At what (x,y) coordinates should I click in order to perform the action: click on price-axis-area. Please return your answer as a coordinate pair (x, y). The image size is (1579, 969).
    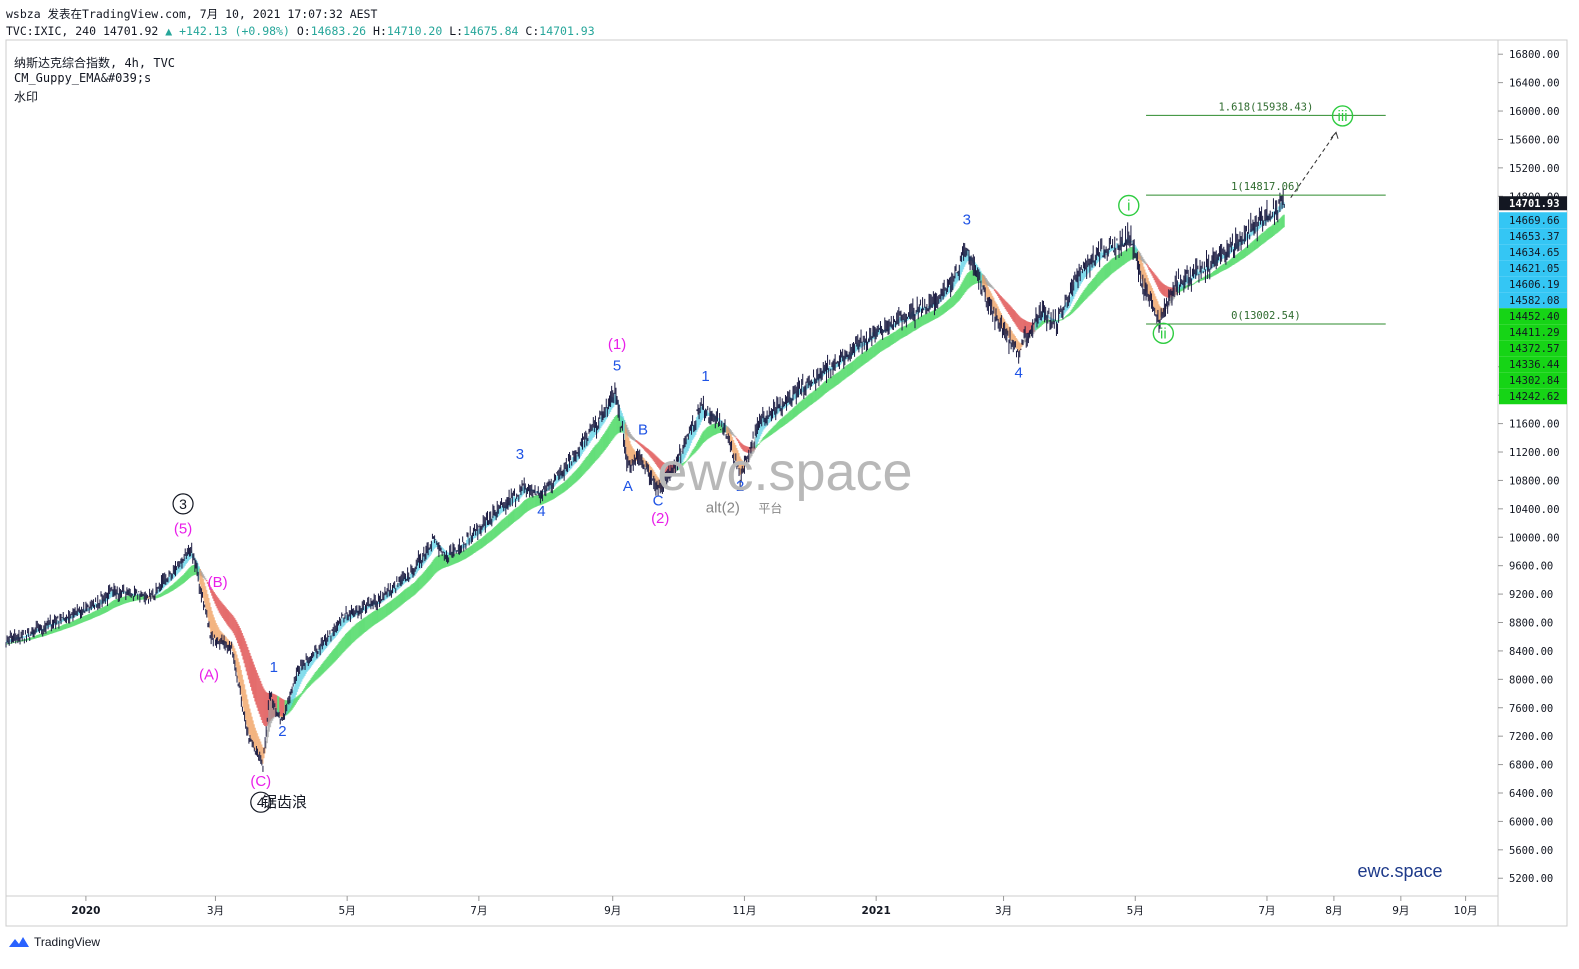
    Looking at the image, I should click on (1532, 483).